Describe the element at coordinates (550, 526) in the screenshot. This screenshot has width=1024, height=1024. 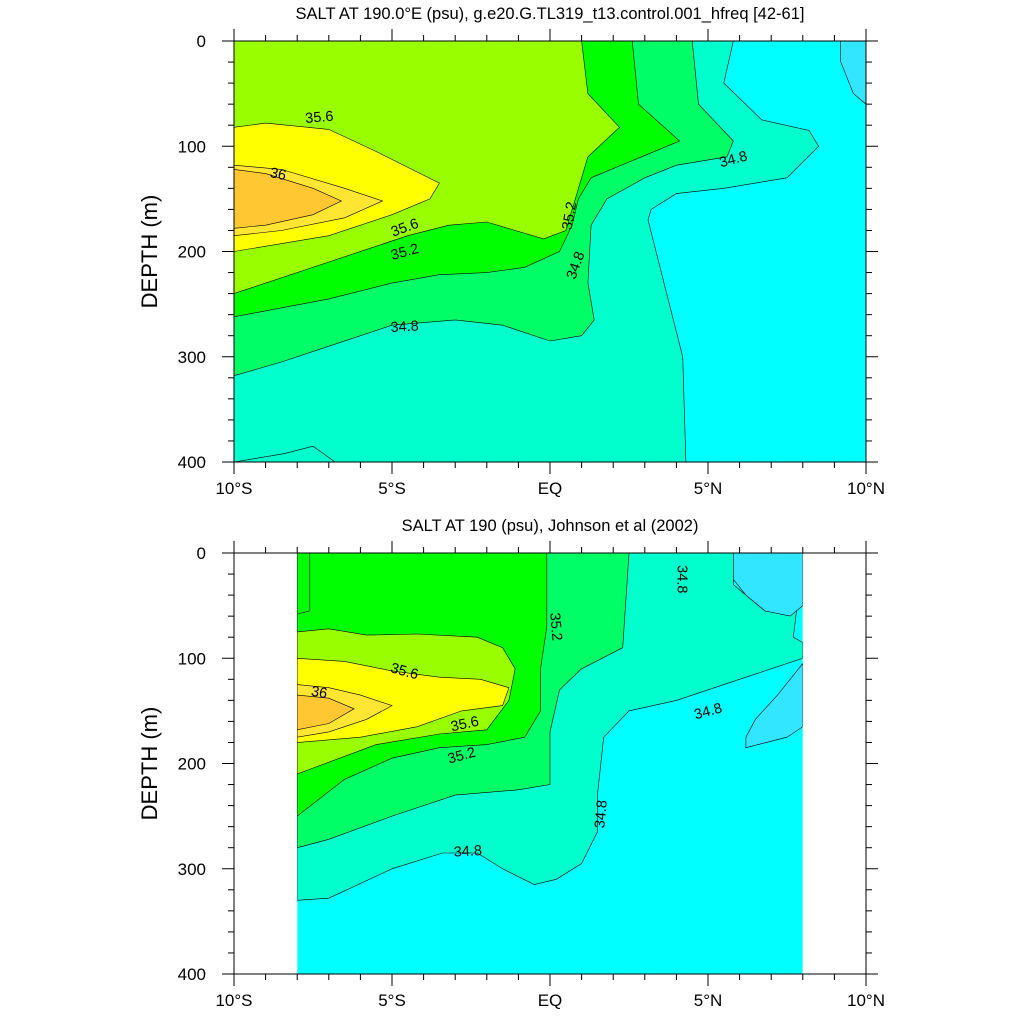
I see `chart-title: SALT AT 190 (psu), Johnson et al (2002)` at that location.